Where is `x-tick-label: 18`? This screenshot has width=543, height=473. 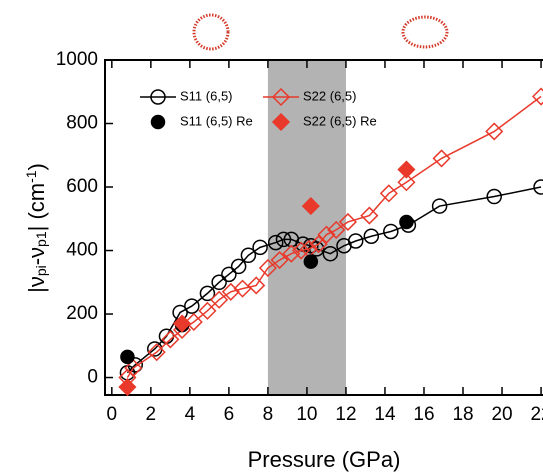 x-tick-label: 18 is located at coordinates (462, 414).